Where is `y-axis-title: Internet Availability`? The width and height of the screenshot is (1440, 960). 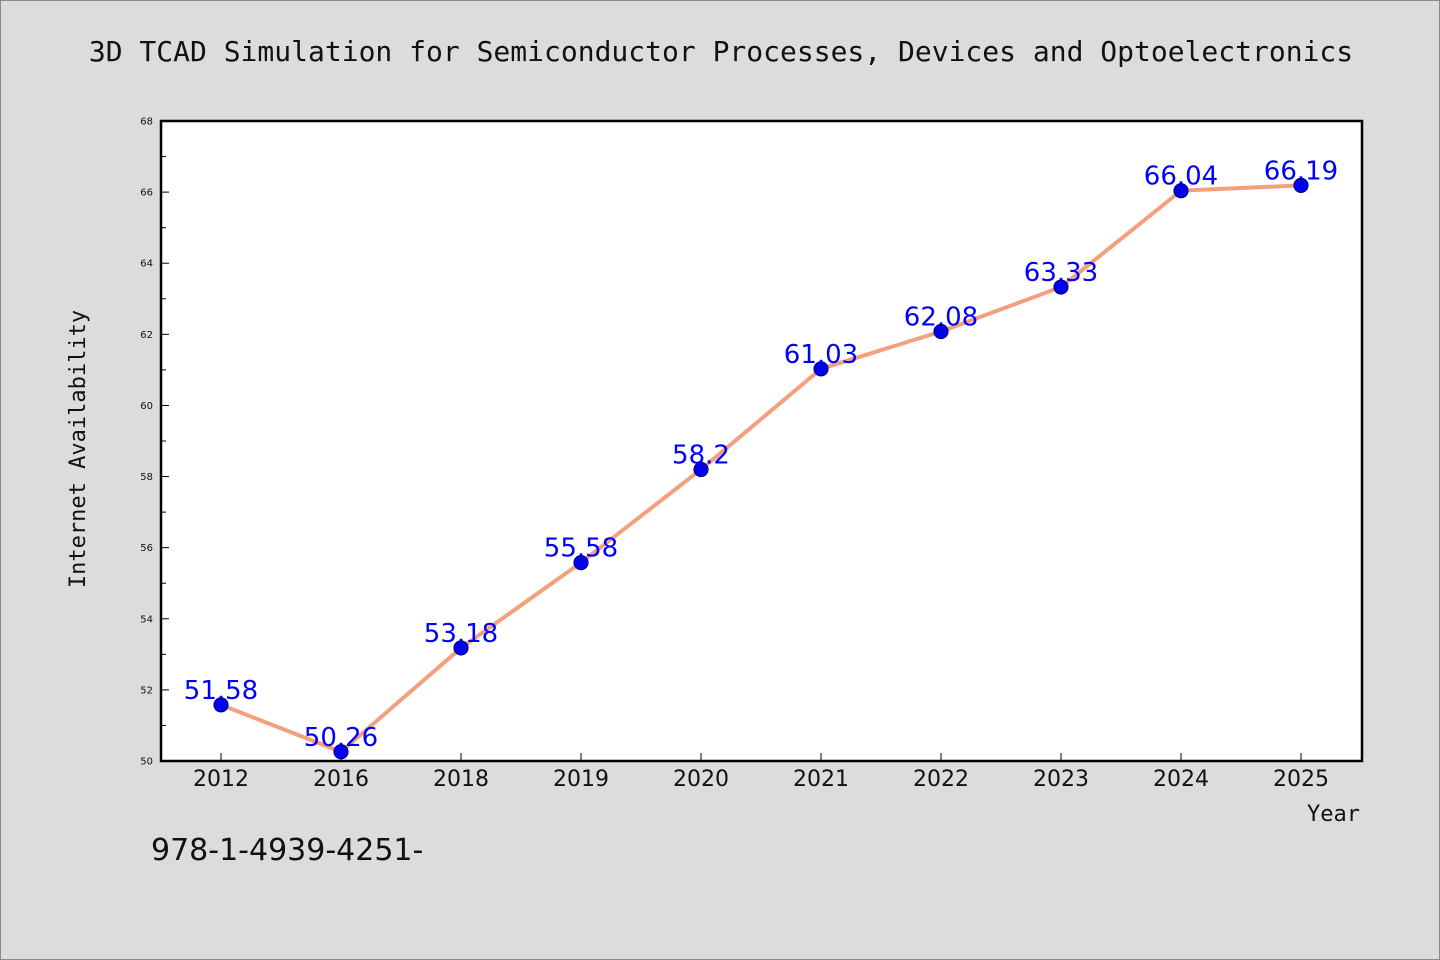
y-axis-title: Internet Availability is located at coordinates (78, 449).